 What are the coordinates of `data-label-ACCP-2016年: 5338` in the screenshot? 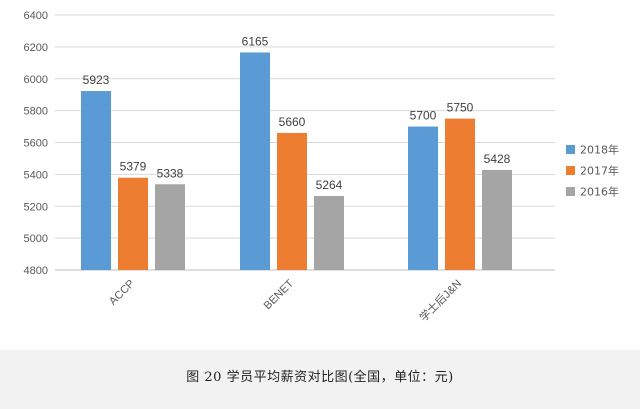 It's located at (170, 173).